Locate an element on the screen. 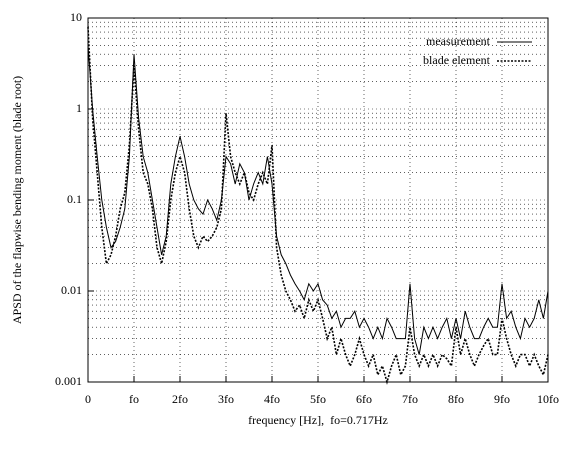 This screenshot has width=580, height=449. y-tick-label: 0.1 is located at coordinates (74, 199).